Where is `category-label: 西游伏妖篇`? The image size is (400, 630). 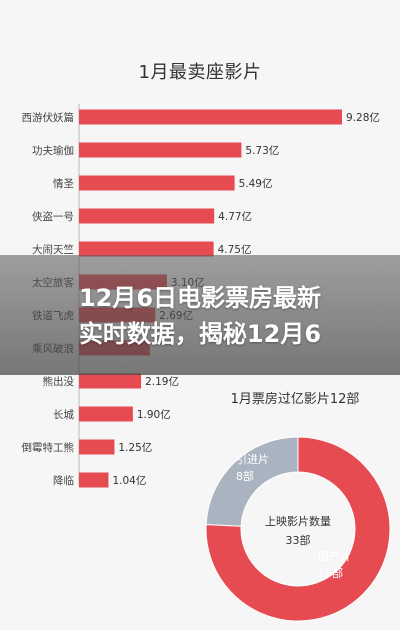 category-label: 西游伏妖篇 is located at coordinates (48, 117).